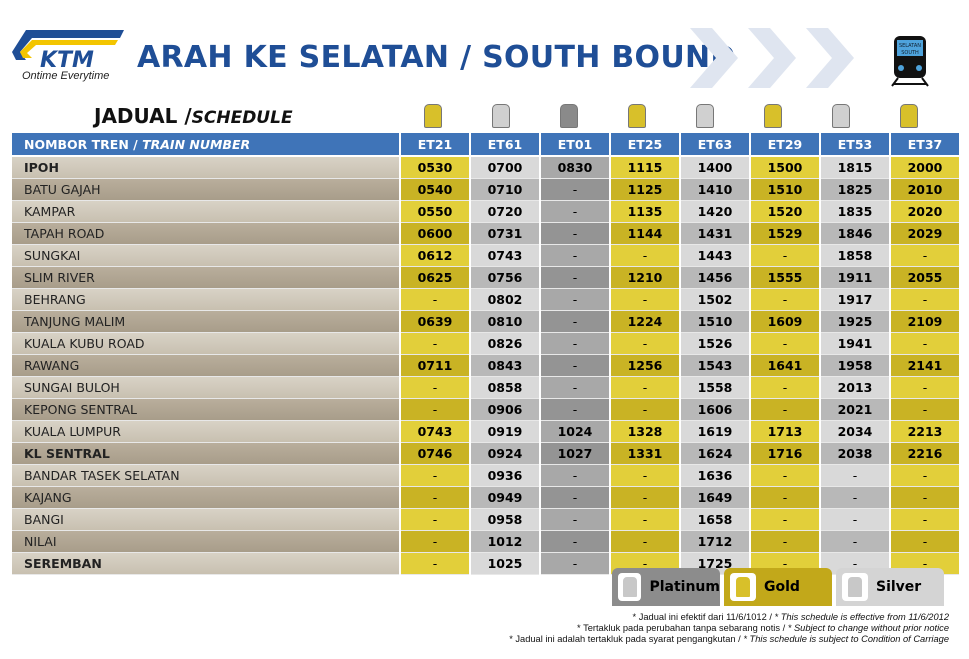 This screenshot has width=969, height=659. I want to click on departure-time: 0743, so click(505, 256).